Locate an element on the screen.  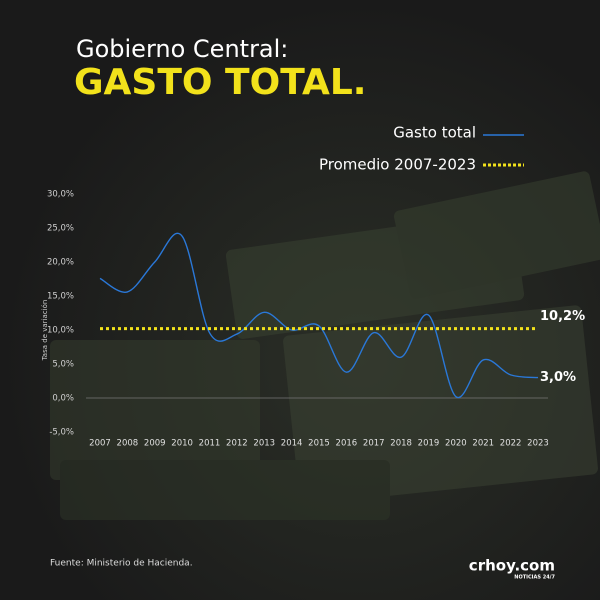
x-tick-label: 2013 is located at coordinates (264, 444).